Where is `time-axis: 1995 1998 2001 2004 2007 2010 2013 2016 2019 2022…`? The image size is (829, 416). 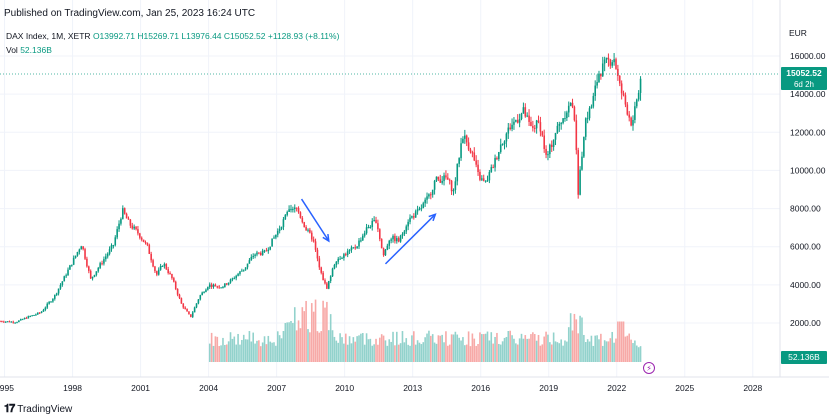
time-axis: 1995 1998 2001 2004 2007 2010 2013 2016 2019 2022… is located at coordinates (381, 388).